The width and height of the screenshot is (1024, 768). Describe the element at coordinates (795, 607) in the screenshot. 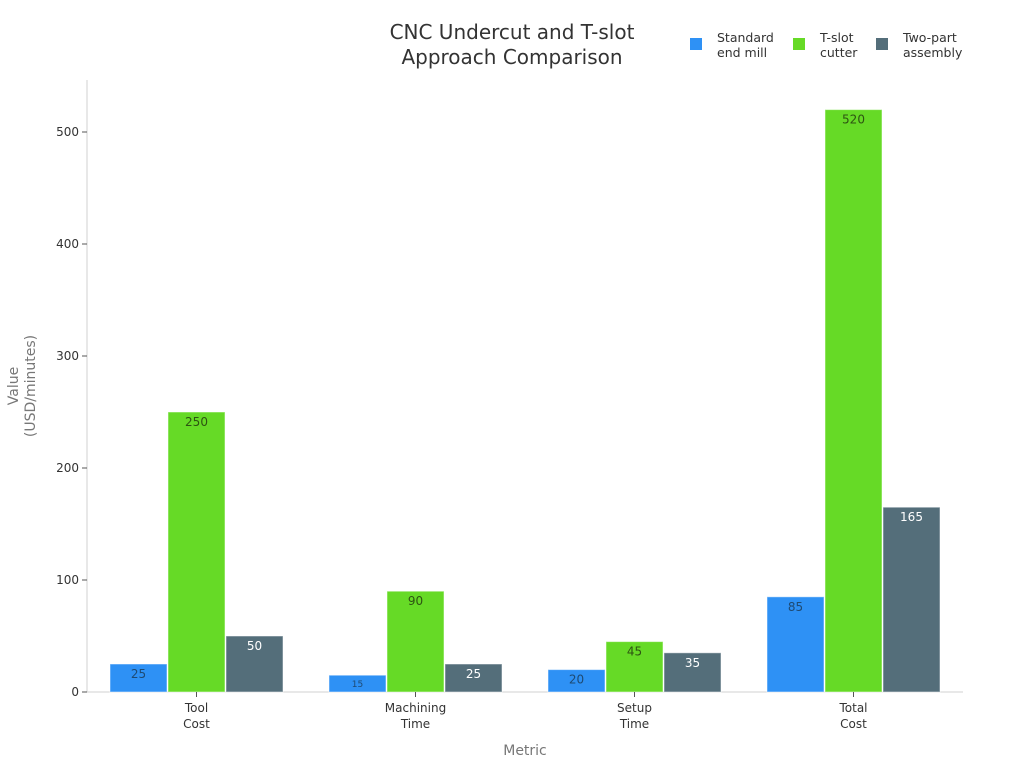

I see `bar-value-label: 85` at that location.